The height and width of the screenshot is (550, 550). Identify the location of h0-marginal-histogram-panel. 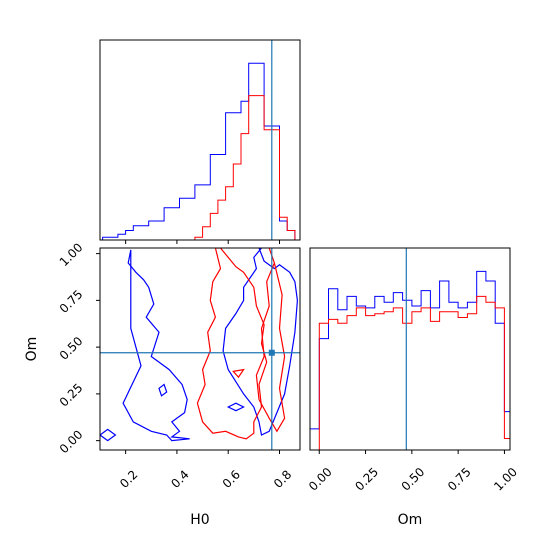
(200, 141).